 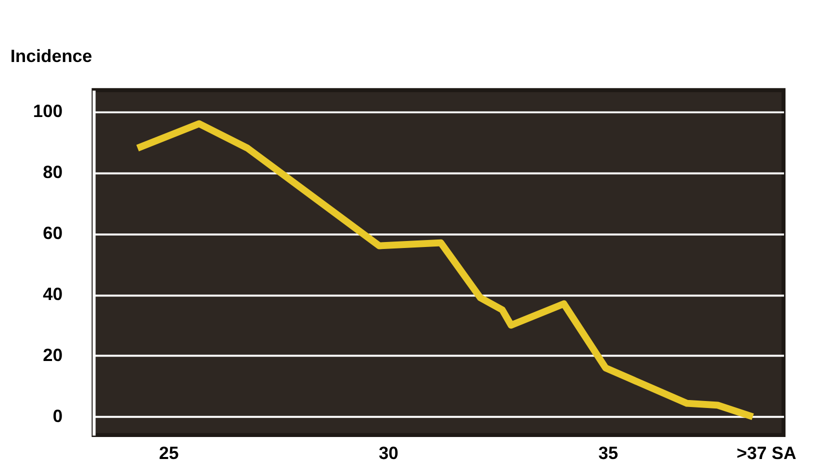 I want to click on y-tick-label: 100, so click(x=47, y=110).